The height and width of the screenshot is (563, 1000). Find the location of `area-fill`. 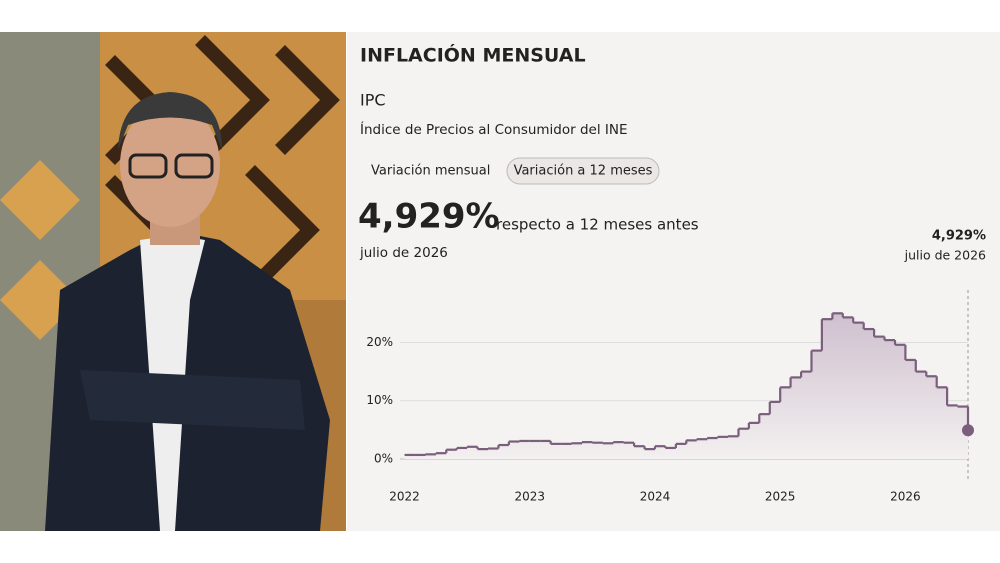

area-fill is located at coordinates (686, 386).